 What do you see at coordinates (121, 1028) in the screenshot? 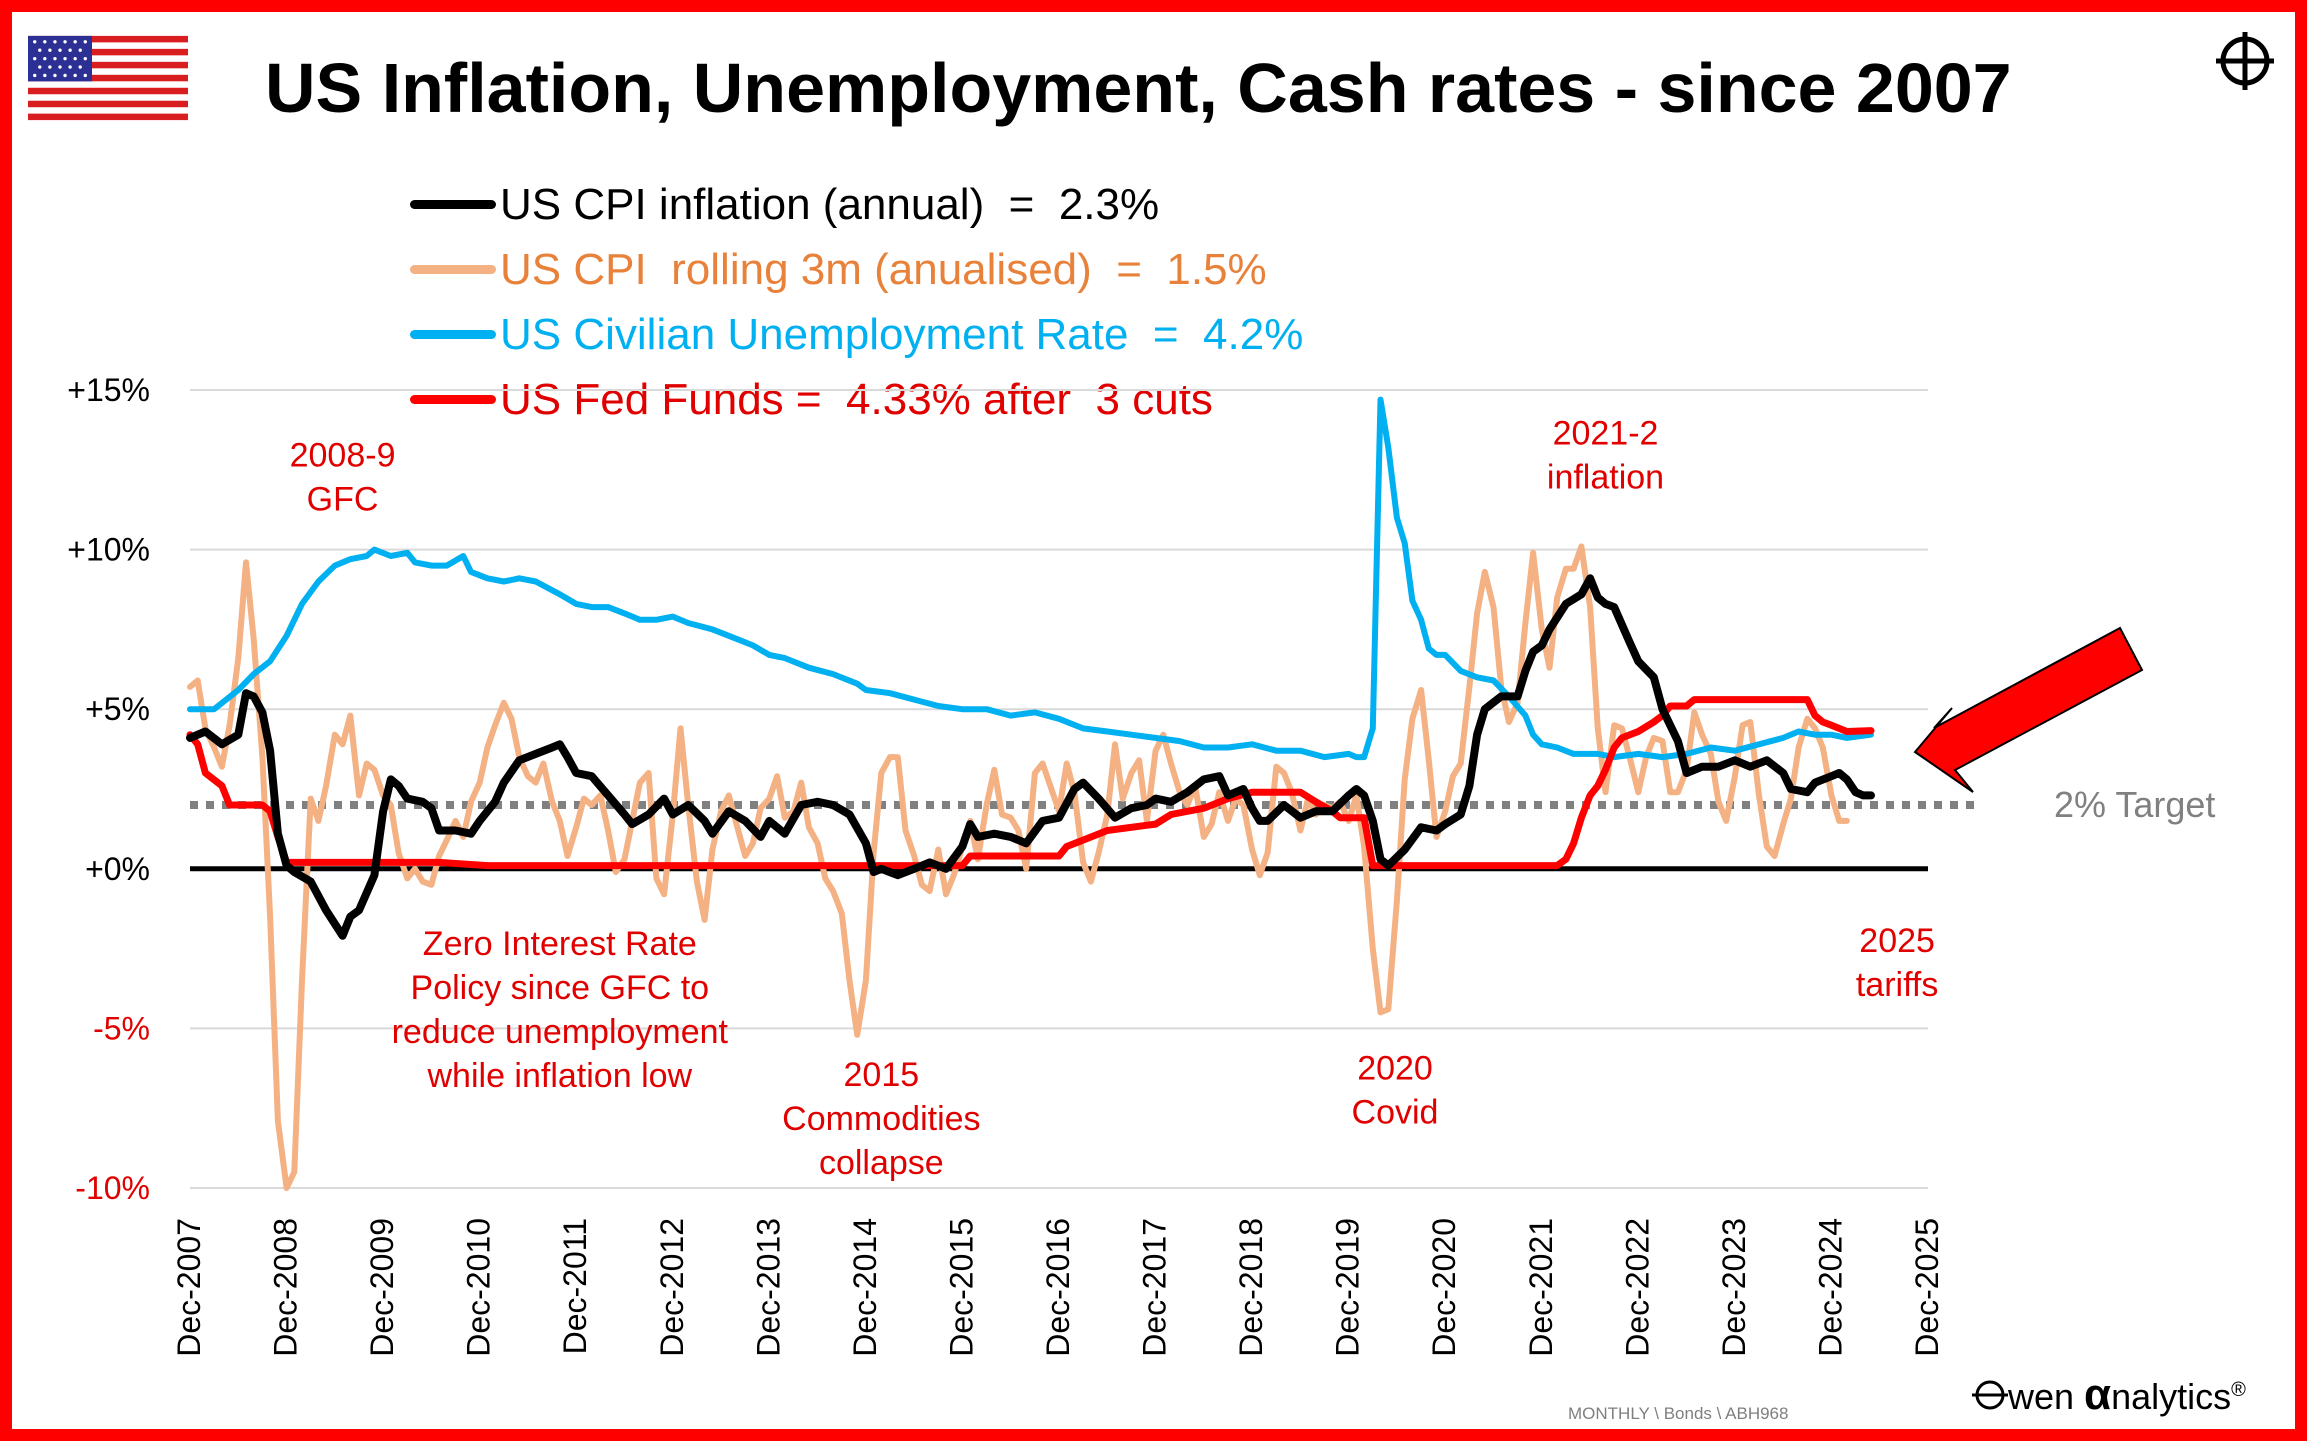
I see `y-tick-label: -5%` at bounding box center [121, 1028].